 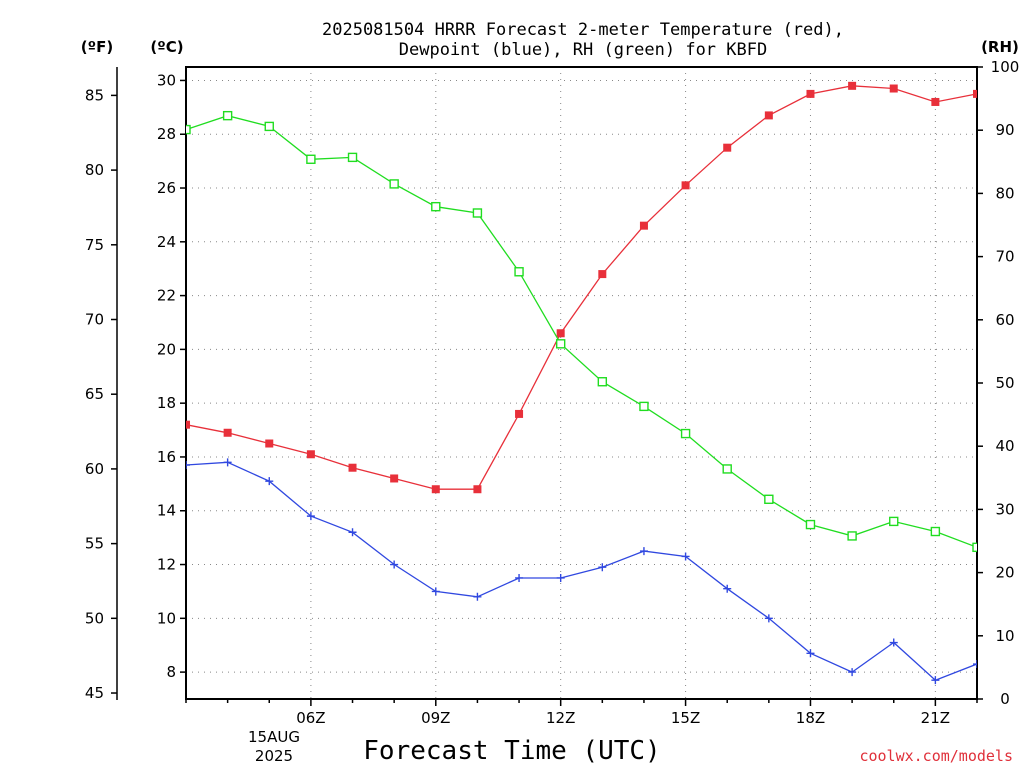 What do you see at coordinates (583, 50) in the screenshot?
I see `chart-title-line-2: Dewpoint (blue), RH (green) for KBFD` at bounding box center [583, 50].